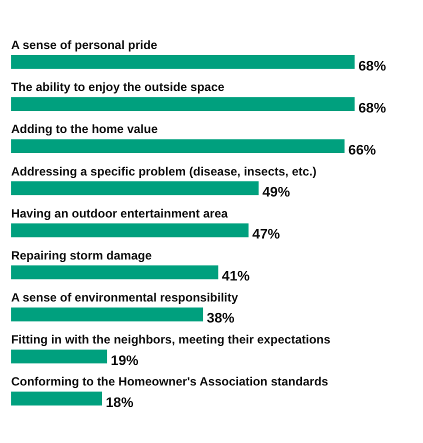 The height and width of the screenshot is (443, 423). Describe the element at coordinates (120, 402) in the screenshot. I see `data-label: 18%` at that location.